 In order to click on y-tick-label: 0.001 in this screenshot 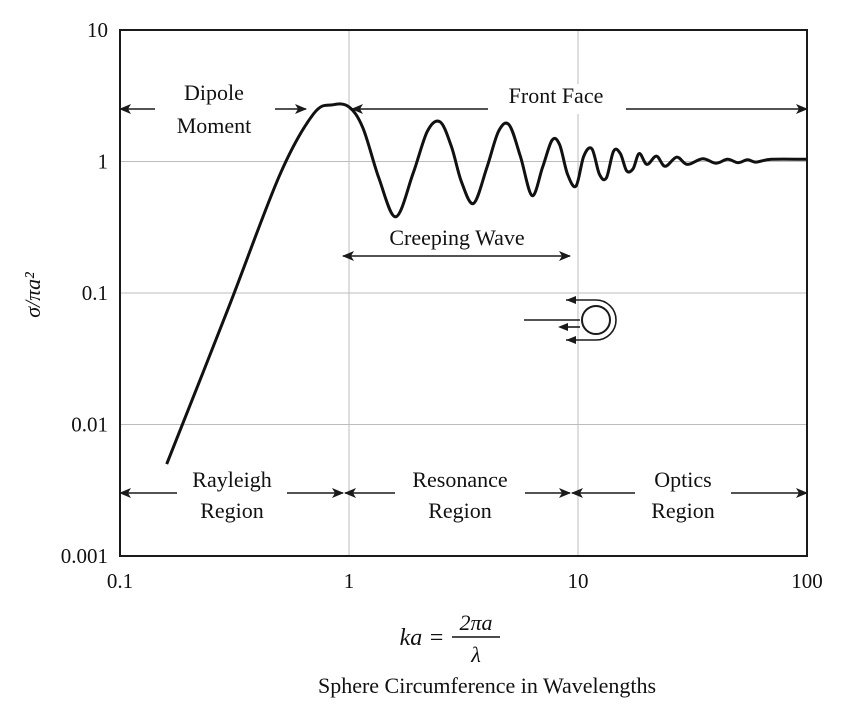, I will do `click(84, 556)`.